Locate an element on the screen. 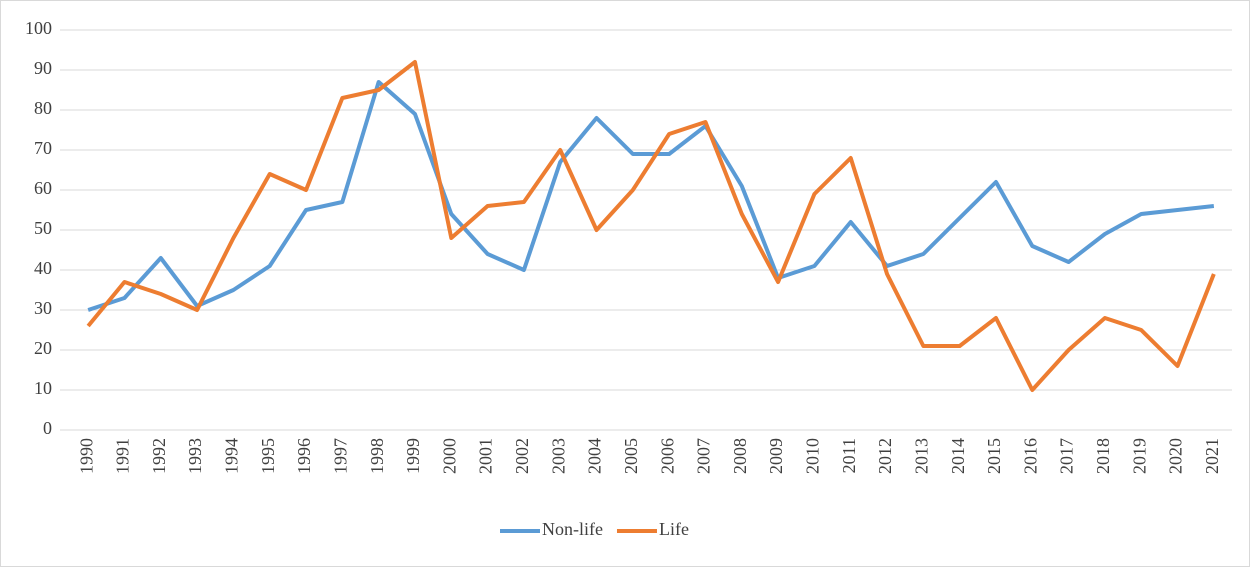 Image resolution: width=1250 pixels, height=567 pixels. x-tick-label: 2008 is located at coordinates (740, 456).